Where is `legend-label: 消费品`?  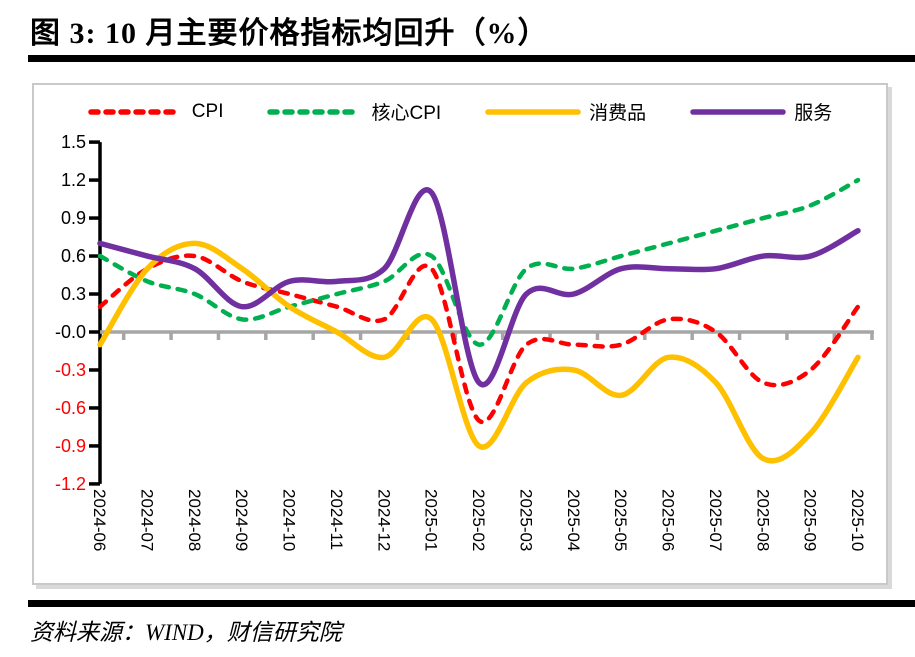
legend-label: 消费品 is located at coordinates (618, 113).